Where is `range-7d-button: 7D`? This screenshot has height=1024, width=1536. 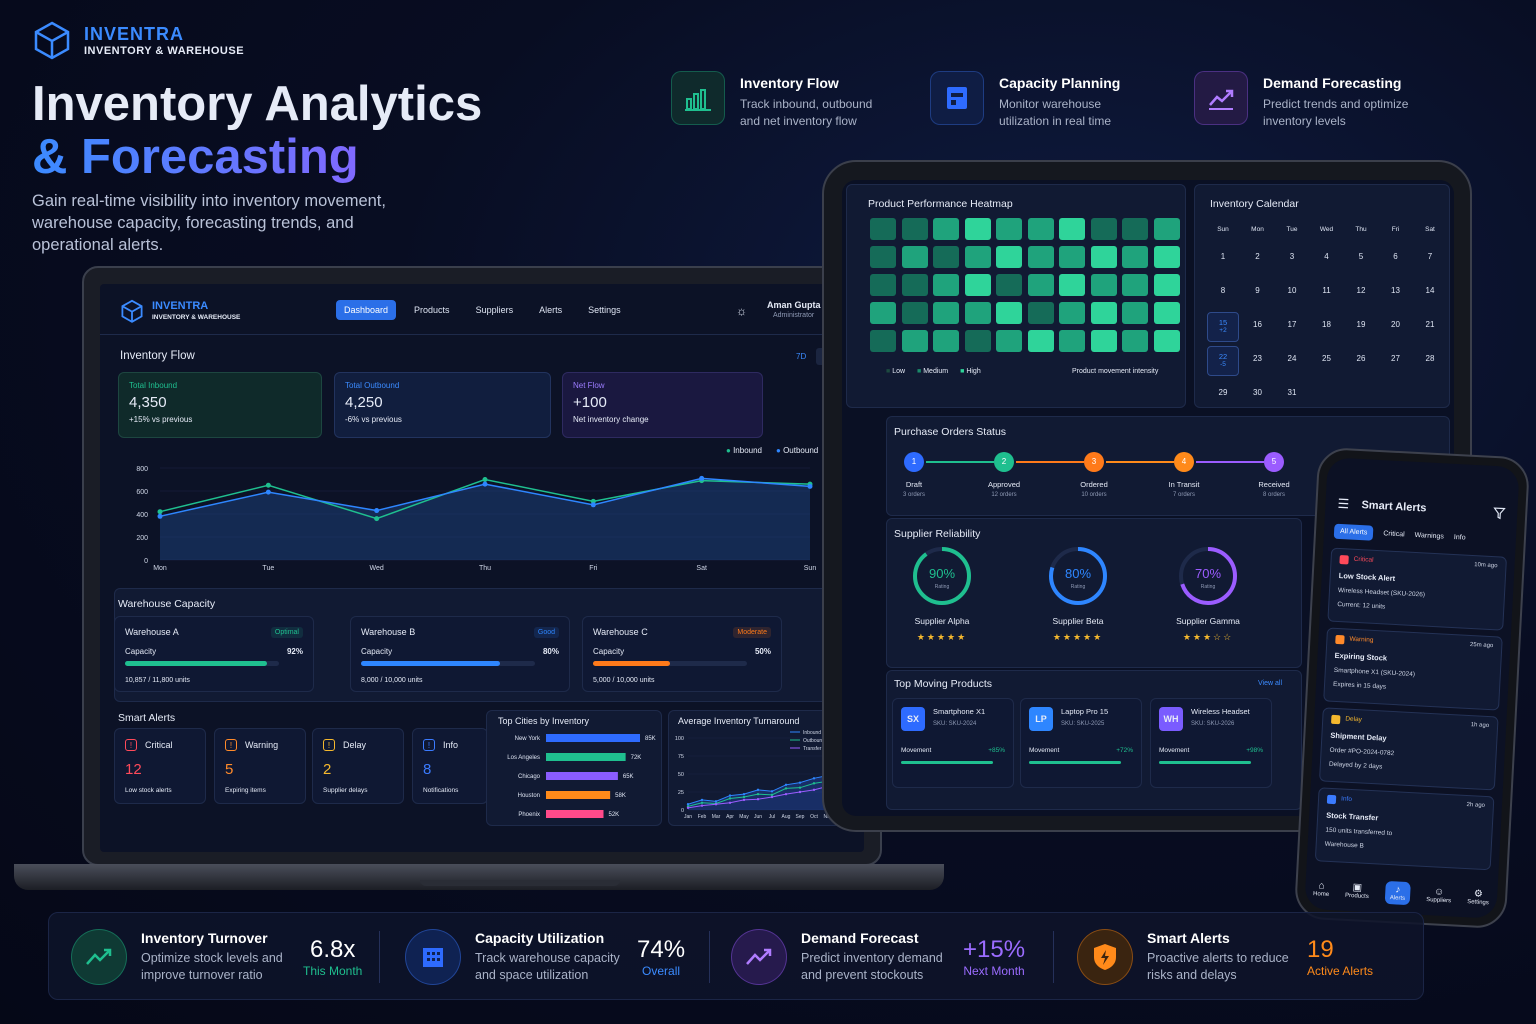
range-7d-button: 7D is located at coordinates (801, 356).